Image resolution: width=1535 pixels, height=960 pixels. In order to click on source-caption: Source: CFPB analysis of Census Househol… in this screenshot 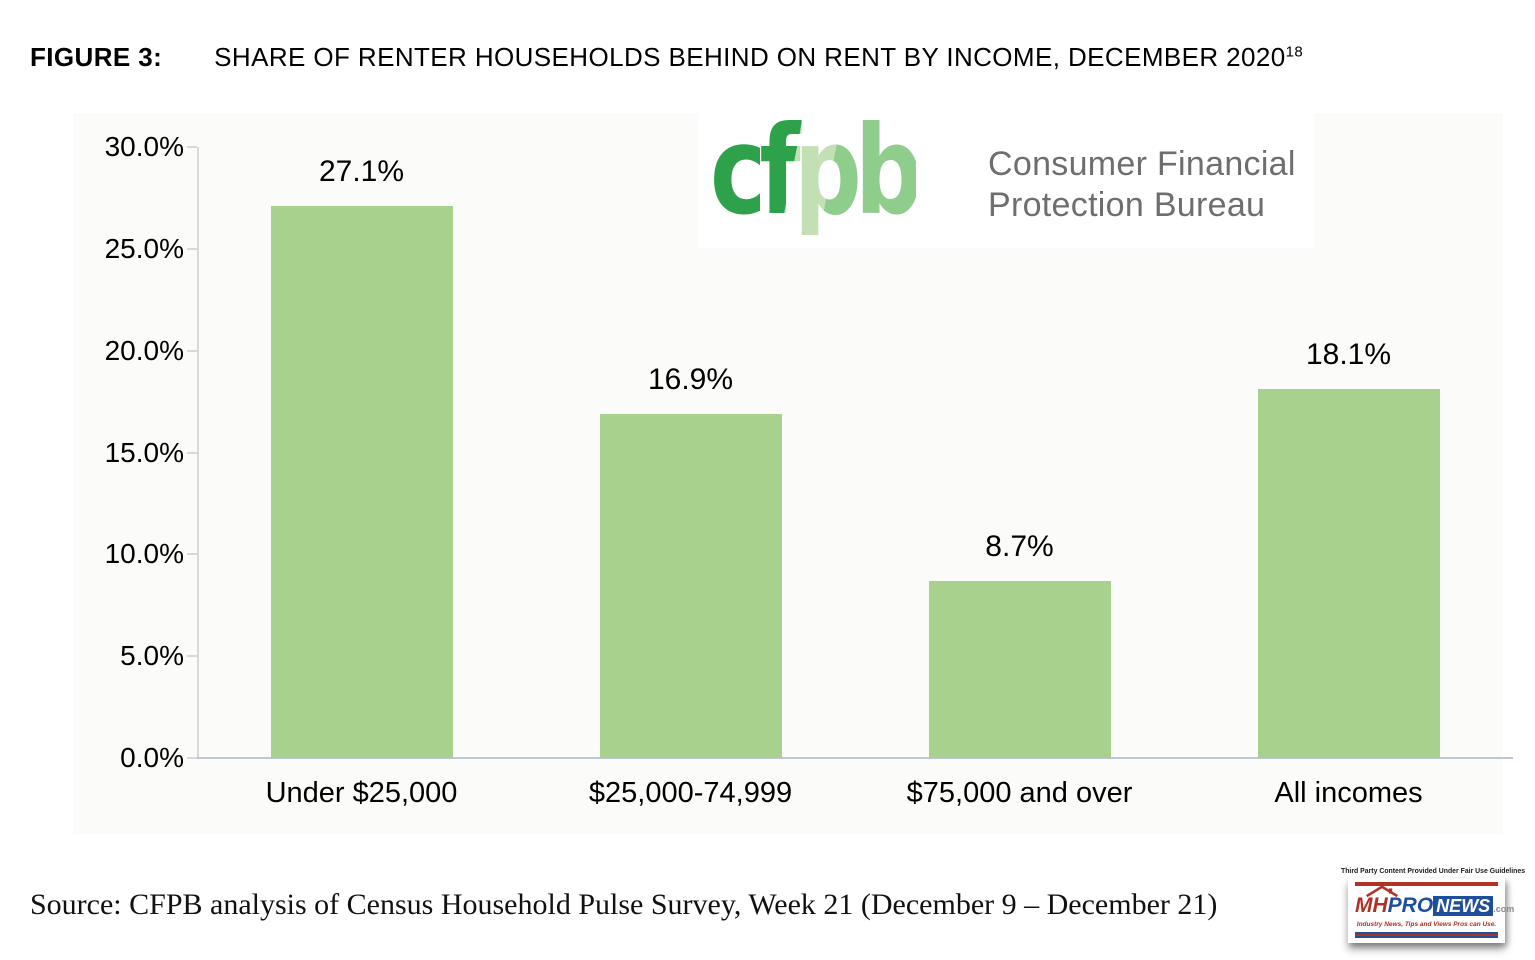, I will do `click(624, 904)`.